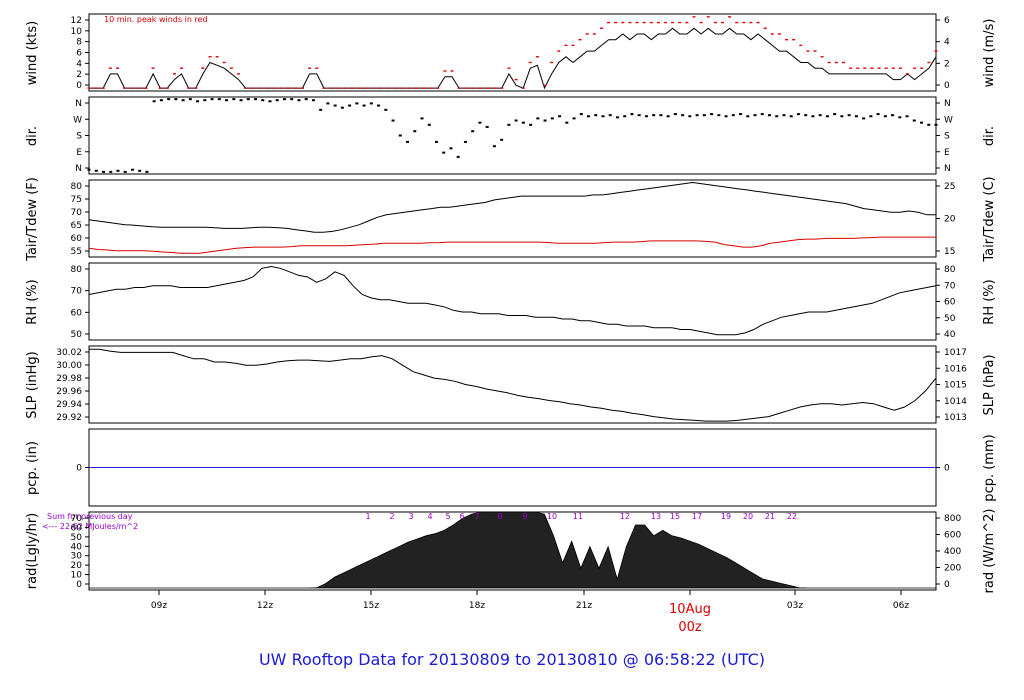  I want to click on radiation-area, so click(512, 550).